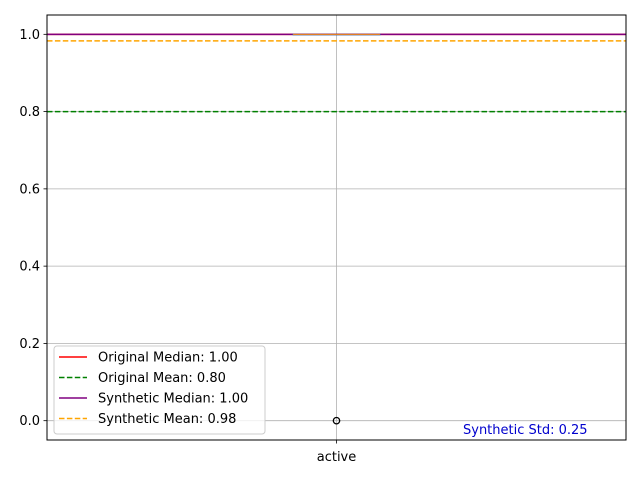 The height and width of the screenshot is (480, 640). Describe the element at coordinates (168, 358) in the screenshot. I see `legend-label: Original Median: 1.00` at that location.